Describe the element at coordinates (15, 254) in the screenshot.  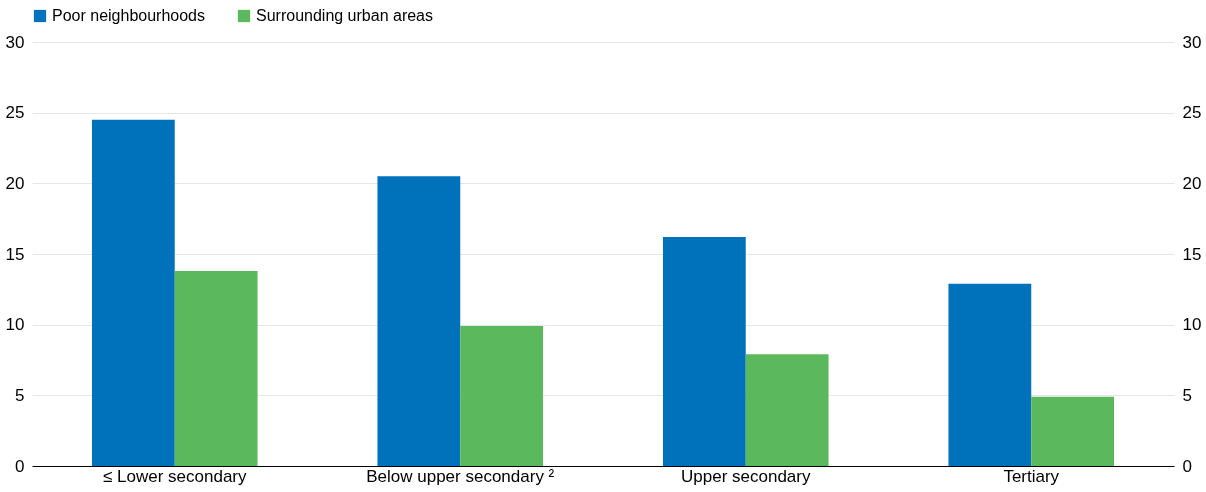
I see `y-tick-label: 15` at that location.